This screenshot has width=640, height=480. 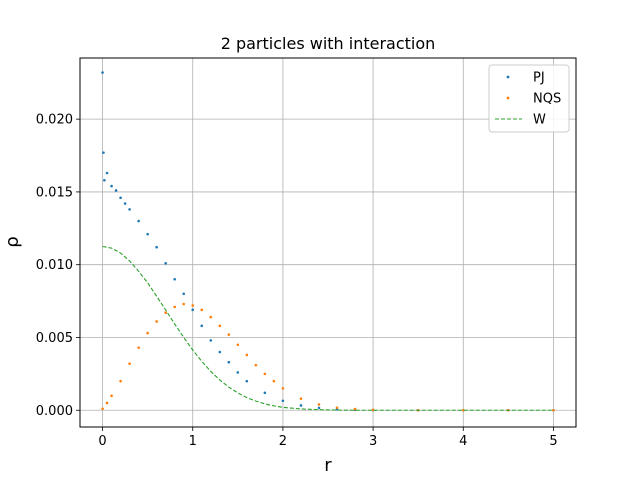 What do you see at coordinates (54, 192) in the screenshot?
I see `y-tick-label: 0.015` at bounding box center [54, 192].